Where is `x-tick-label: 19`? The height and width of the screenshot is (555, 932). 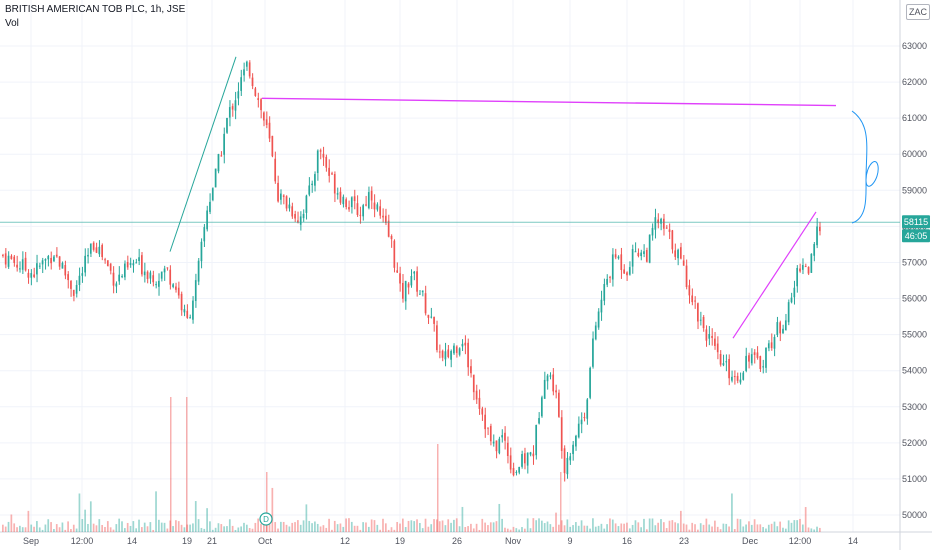 x-tick-label: 19 is located at coordinates (187, 541).